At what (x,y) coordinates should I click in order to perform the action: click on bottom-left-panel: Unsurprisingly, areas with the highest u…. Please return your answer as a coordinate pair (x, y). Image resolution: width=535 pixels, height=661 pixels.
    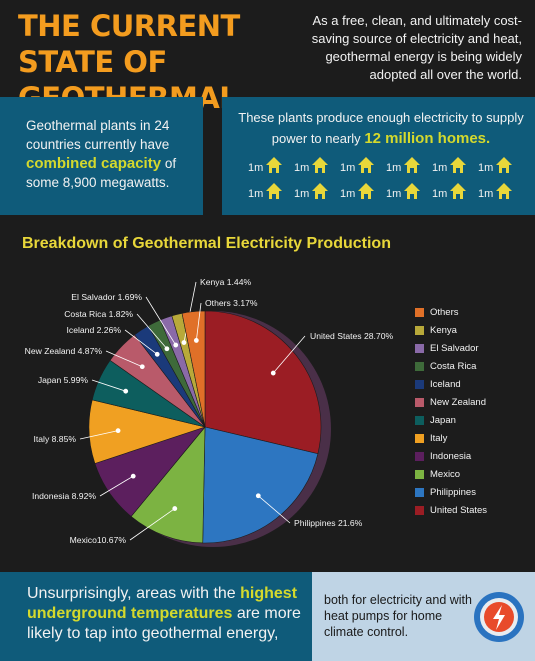
    Looking at the image, I should click on (156, 616).